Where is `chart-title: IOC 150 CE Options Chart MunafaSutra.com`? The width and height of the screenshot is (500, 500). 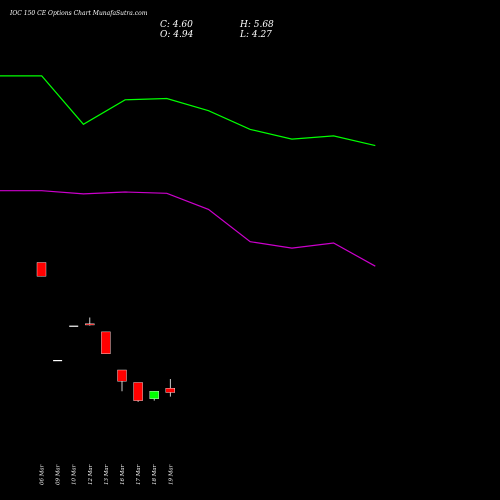 chart-title: IOC 150 CE Options Chart MunafaSutra.com is located at coordinates (78, 13).